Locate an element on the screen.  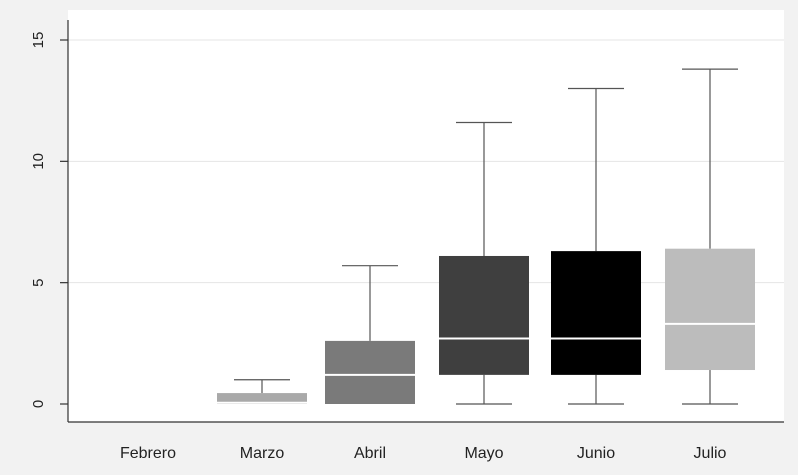
x-tick-label-abril: Abril is located at coordinates (370, 453).